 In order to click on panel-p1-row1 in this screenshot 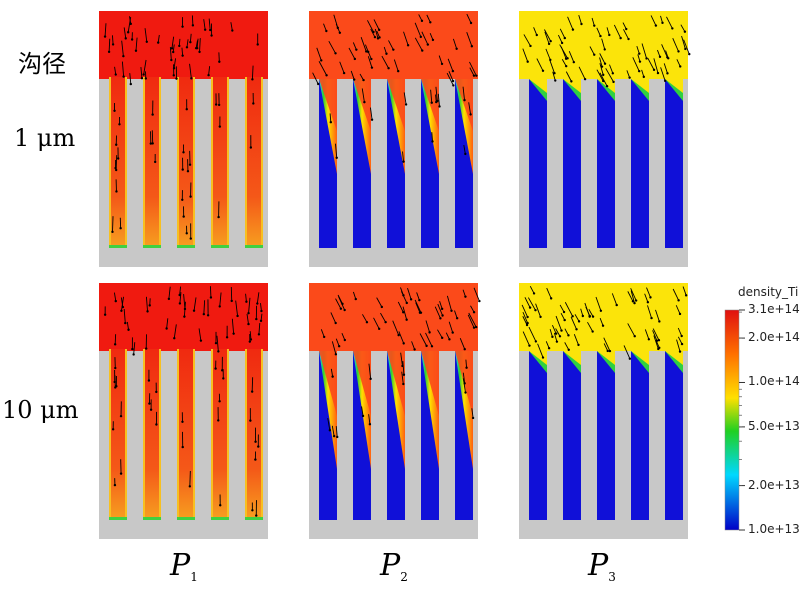, I will do `click(183, 139)`.